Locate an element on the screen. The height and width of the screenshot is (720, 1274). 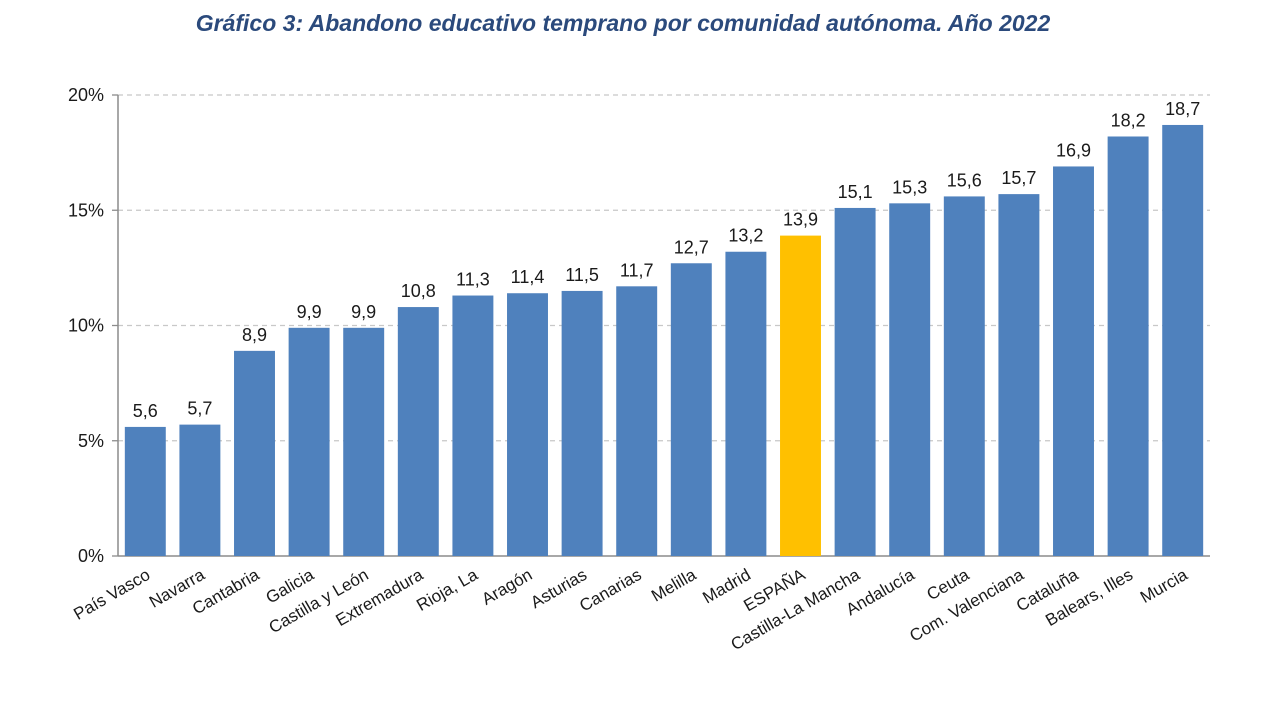
y-tick-label: 20% is located at coordinates (86, 95).